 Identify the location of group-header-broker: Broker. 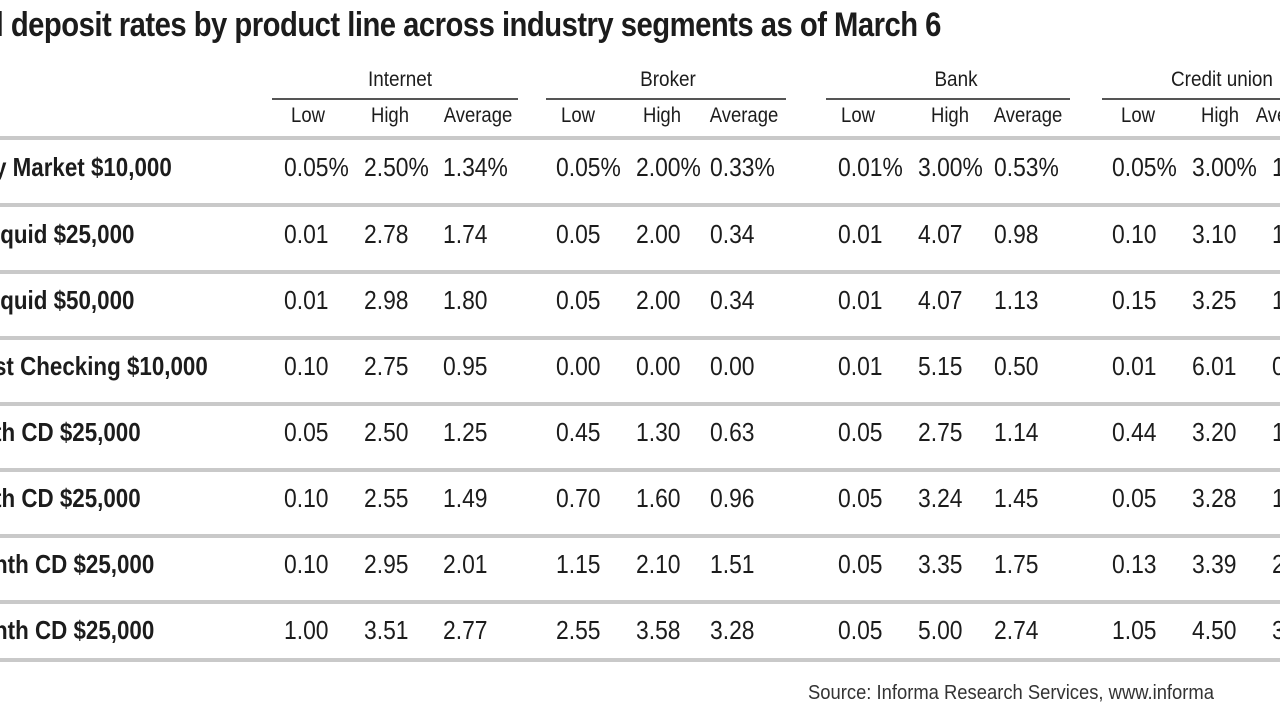
(668, 79).